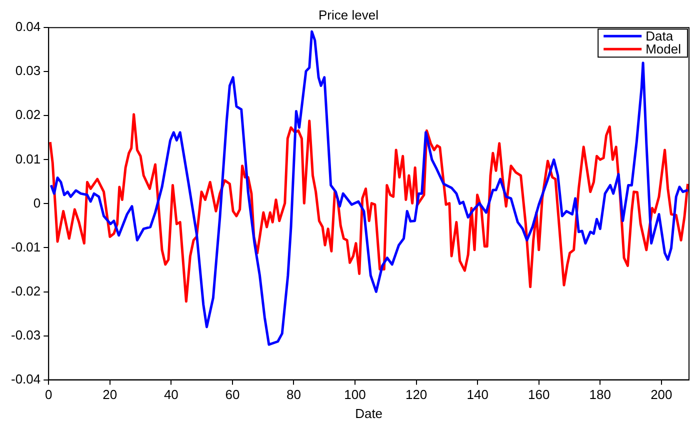  Describe the element at coordinates (416, 394) in the screenshot. I see `x-tick-label: 120` at that location.